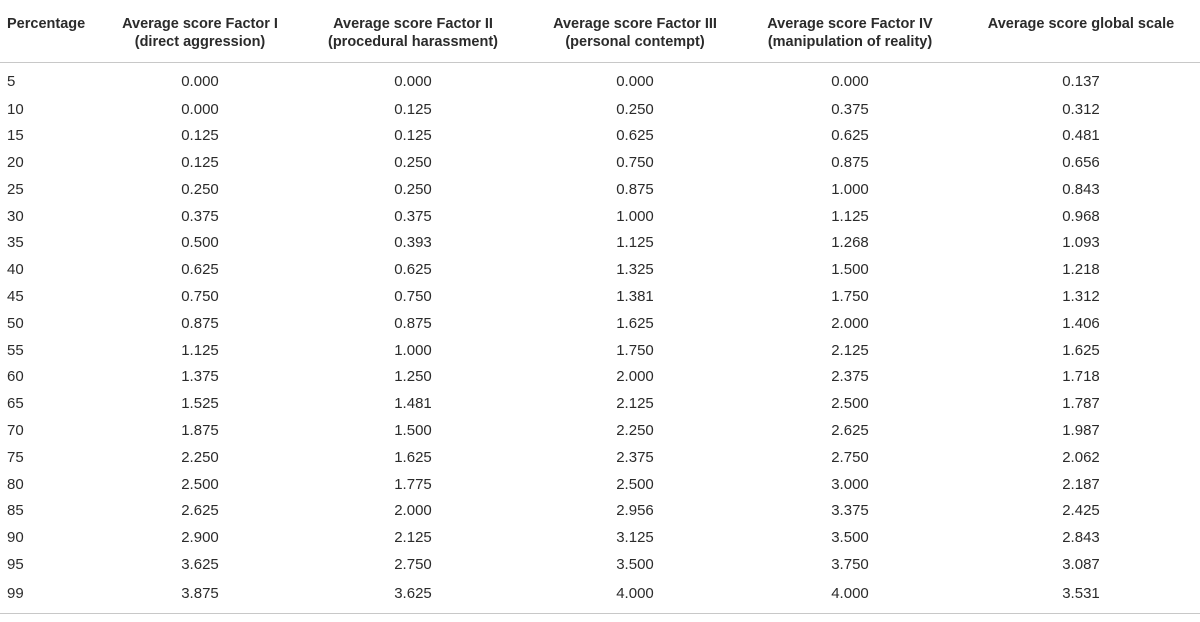 The image size is (1200, 622). What do you see at coordinates (1081, 350) in the screenshot?
I see `global-scale-cell: 1.625` at bounding box center [1081, 350].